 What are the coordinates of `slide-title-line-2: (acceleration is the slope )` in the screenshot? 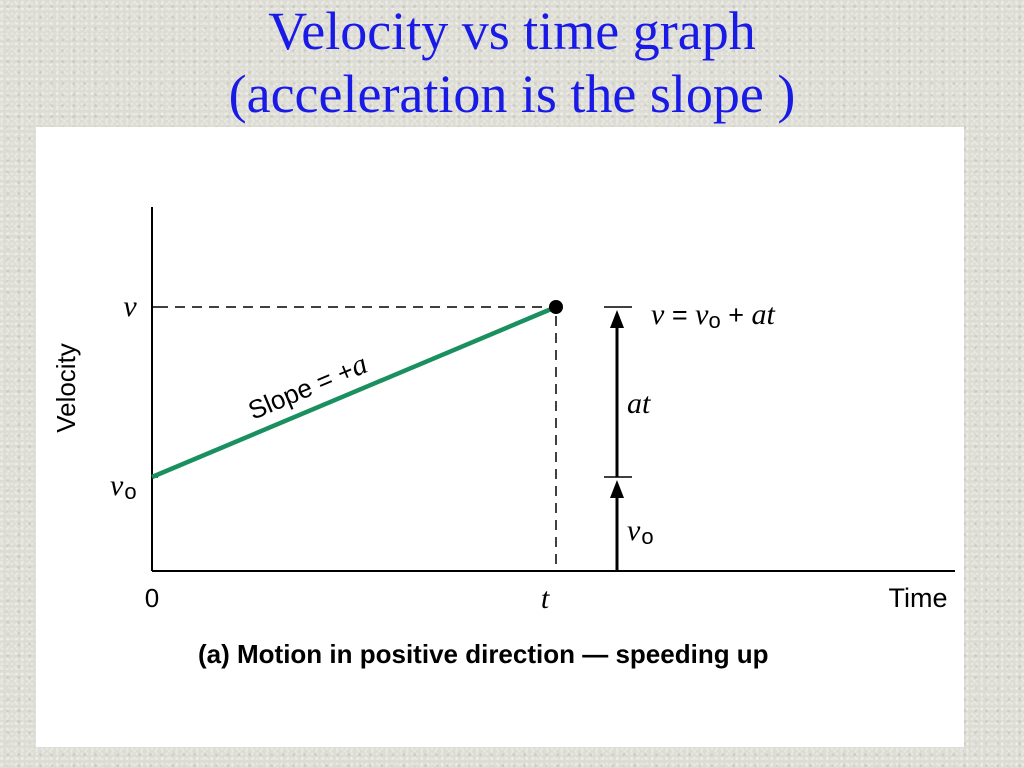 It's located at (512, 94).